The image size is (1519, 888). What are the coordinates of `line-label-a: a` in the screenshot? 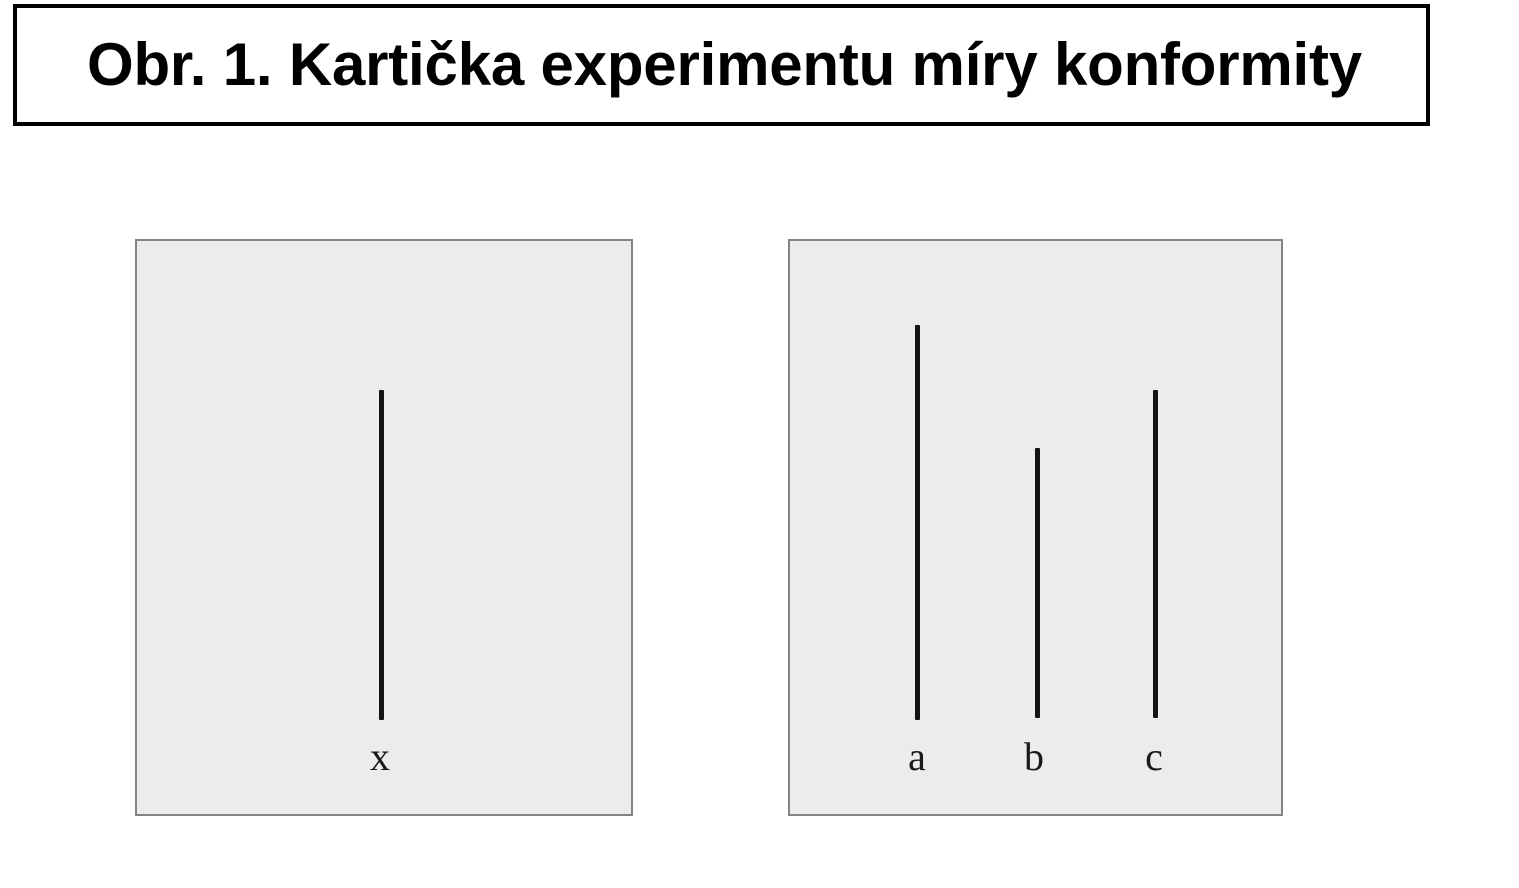 It's located at (917, 756).